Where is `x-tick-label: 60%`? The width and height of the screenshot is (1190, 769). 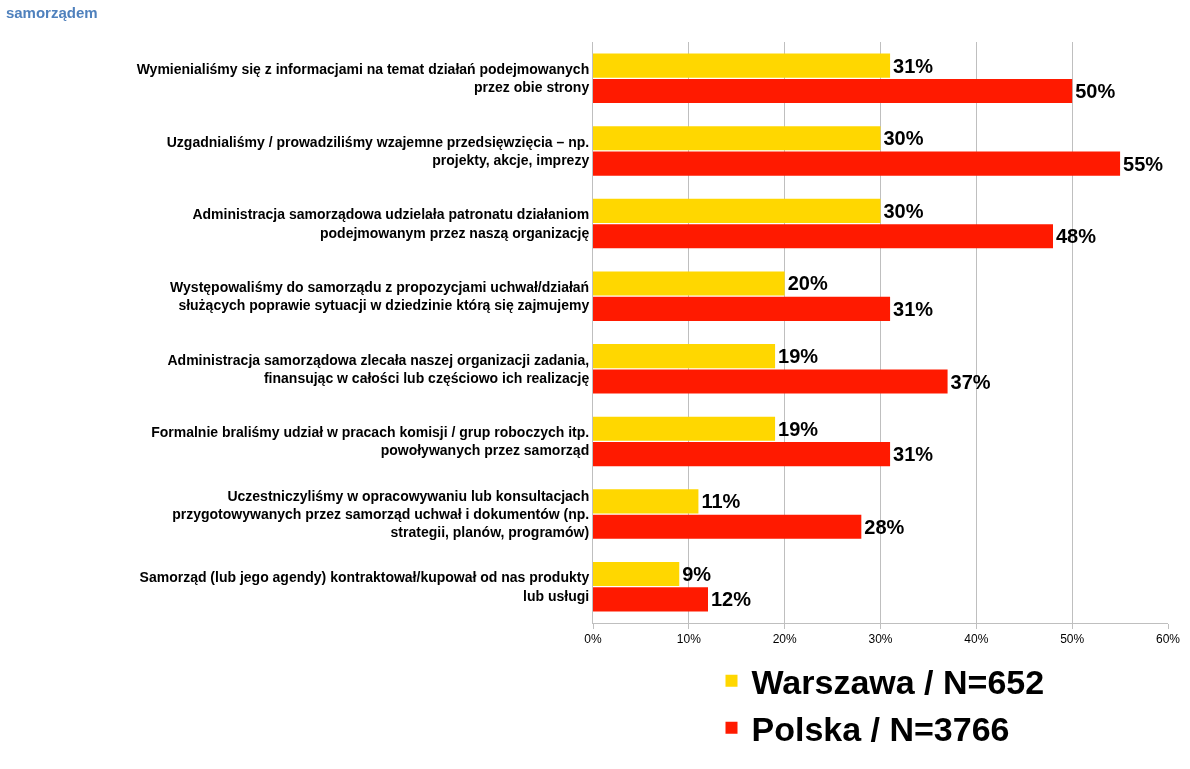 x-tick-label: 60% is located at coordinates (1168, 639).